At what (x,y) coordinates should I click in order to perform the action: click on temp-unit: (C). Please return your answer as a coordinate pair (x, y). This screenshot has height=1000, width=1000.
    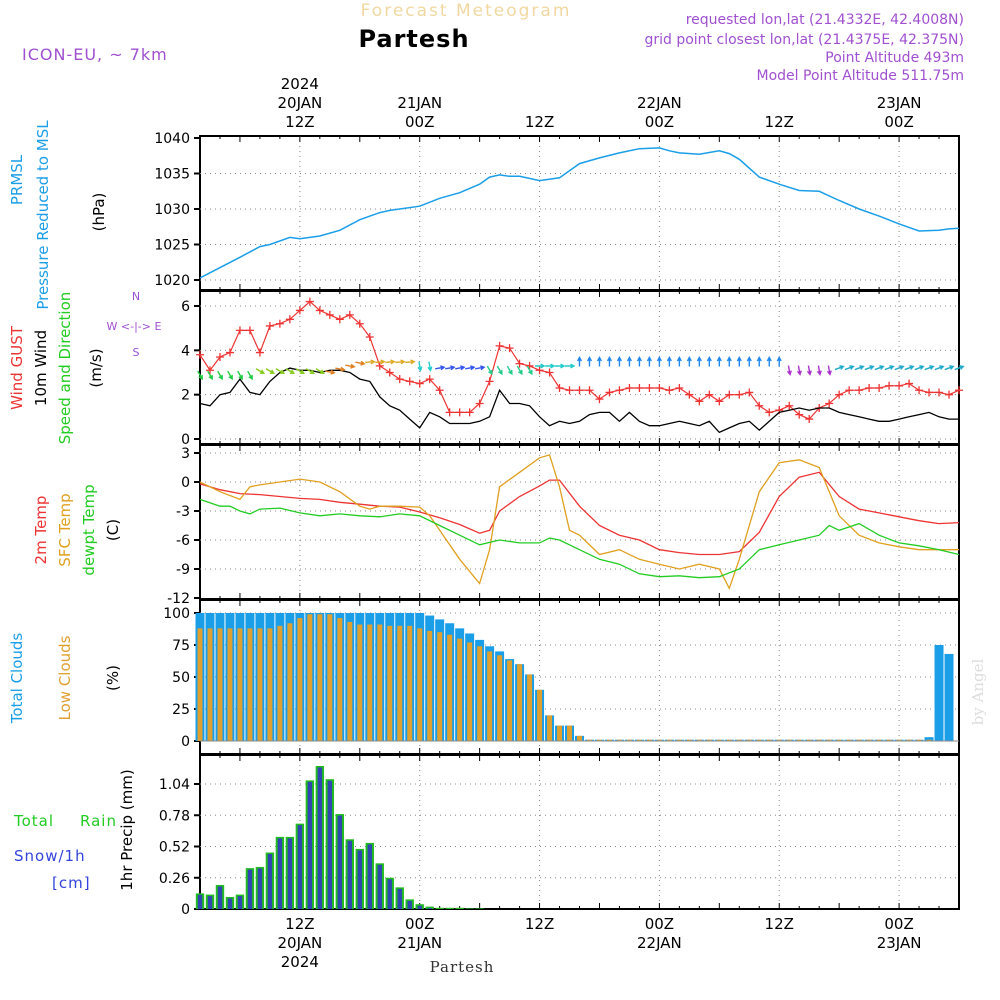
    Looking at the image, I should click on (113, 530).